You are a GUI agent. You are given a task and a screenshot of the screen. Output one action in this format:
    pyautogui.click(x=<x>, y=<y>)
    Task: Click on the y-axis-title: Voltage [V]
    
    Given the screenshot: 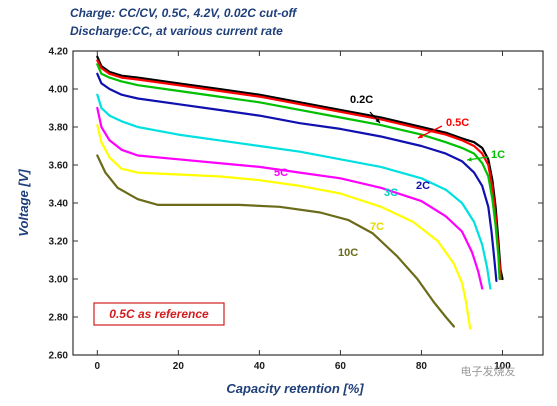 What is the action you would take?
    pyautogui.click(x=23, y=203)
    